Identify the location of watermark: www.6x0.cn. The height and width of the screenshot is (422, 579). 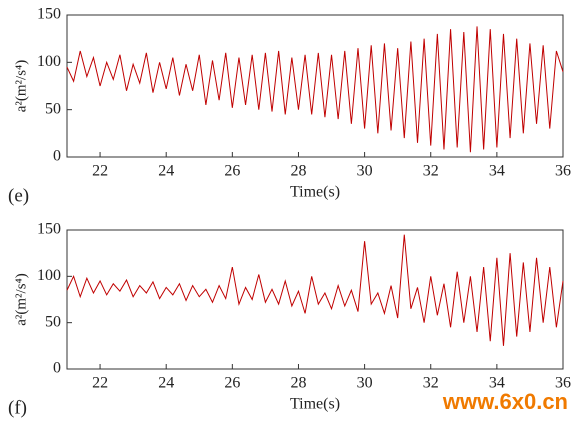
(505, 401).